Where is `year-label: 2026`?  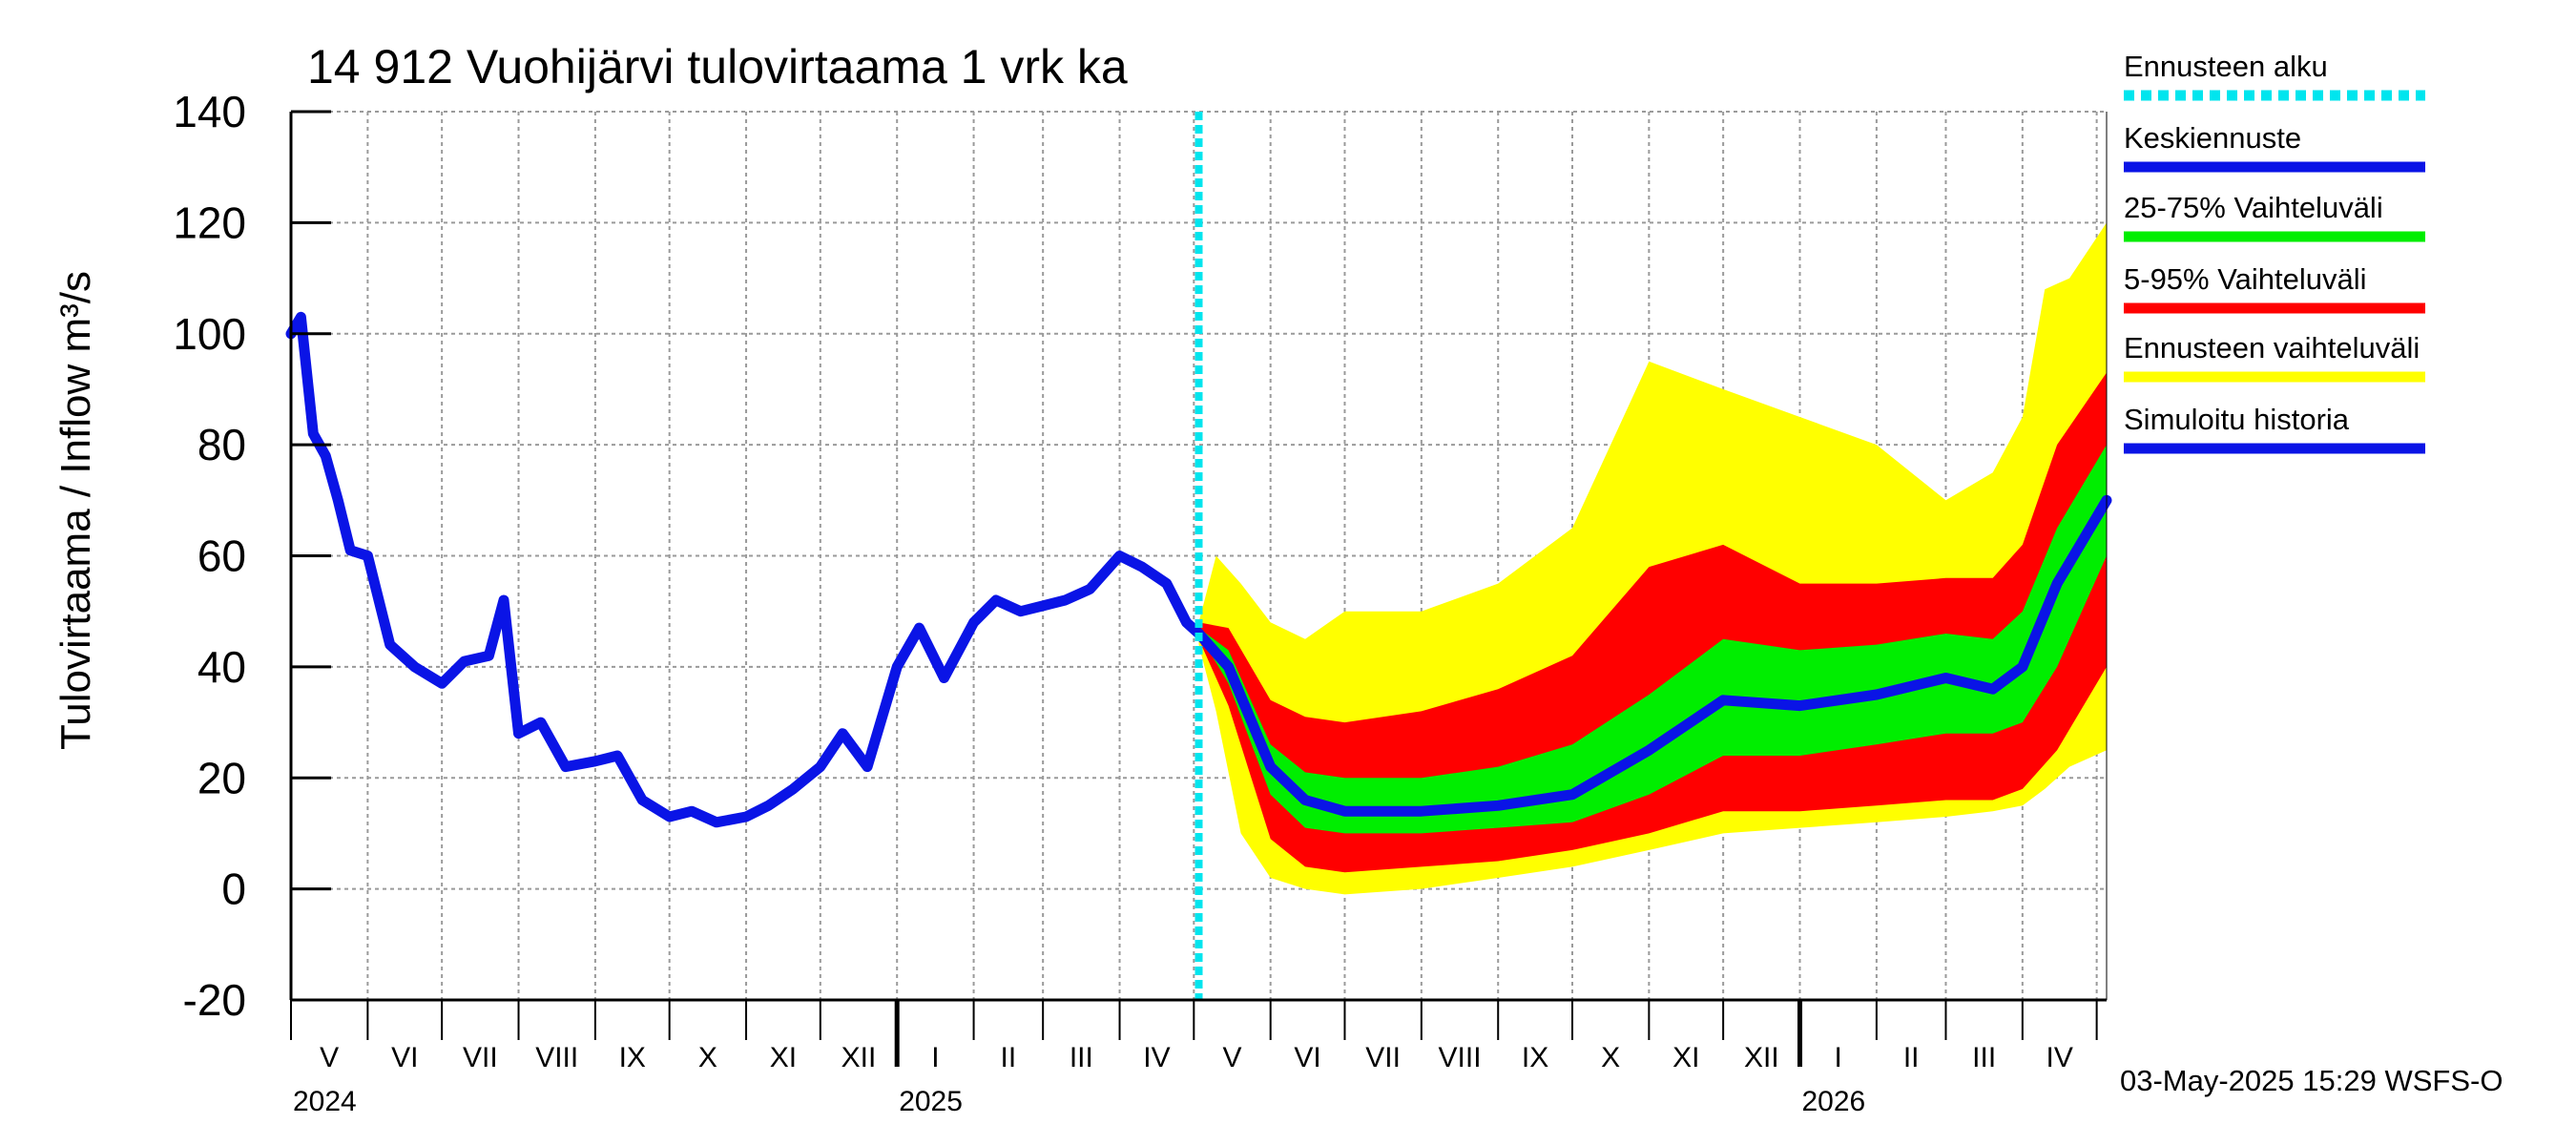
year-label: 2026 is located at coordinates (1834, 1101).